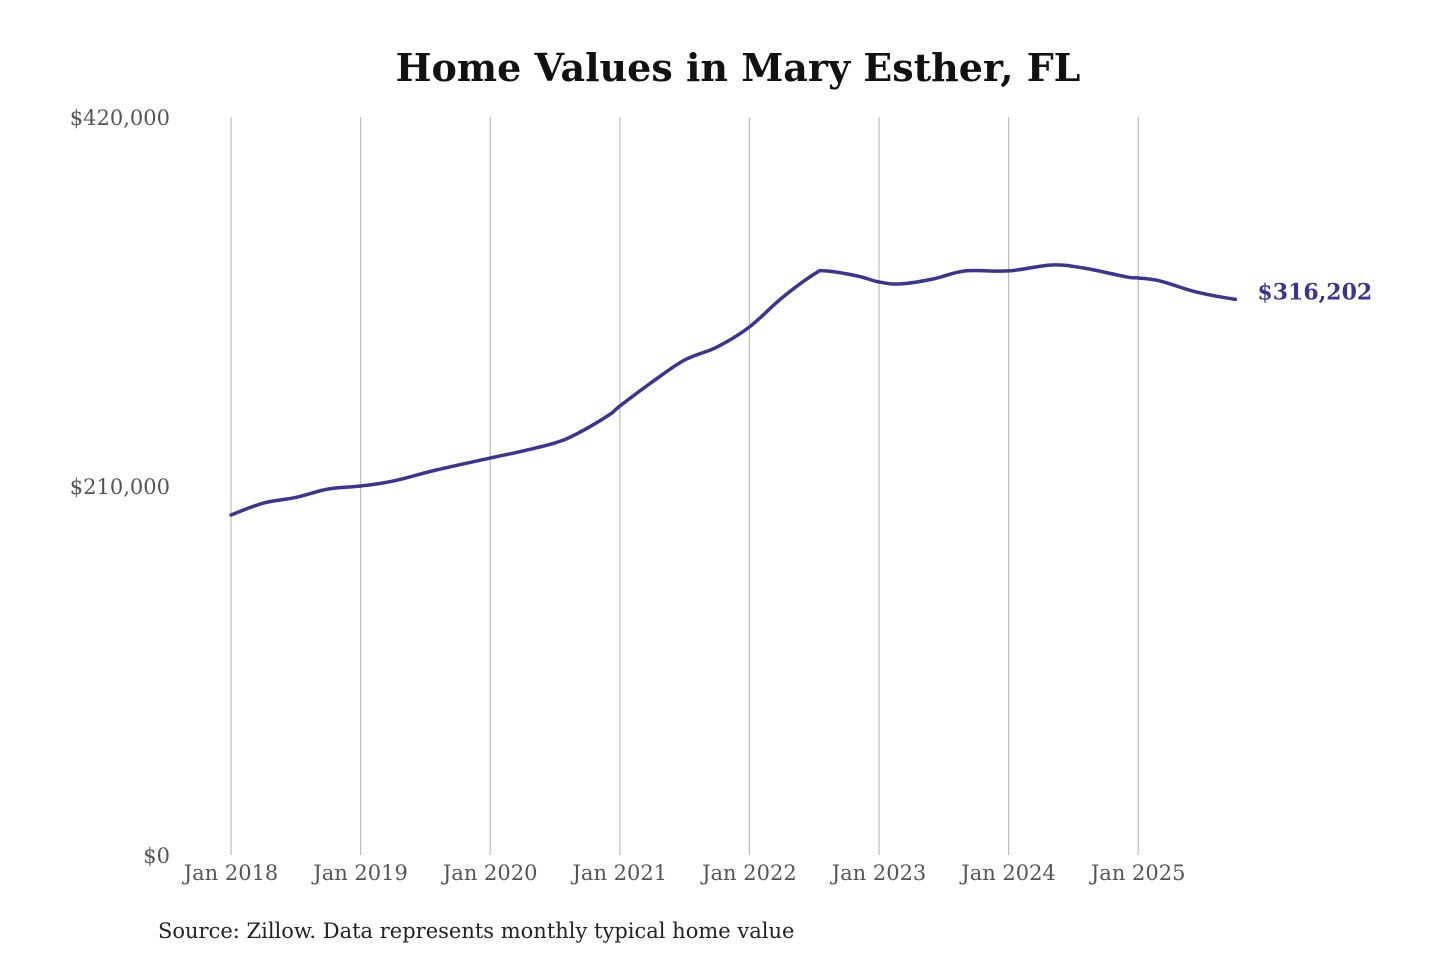 The height and width of the screenshot is (960, 1440). I want to click on chart-title: Home Values in Mary Esther, FL, so click(738, 67).